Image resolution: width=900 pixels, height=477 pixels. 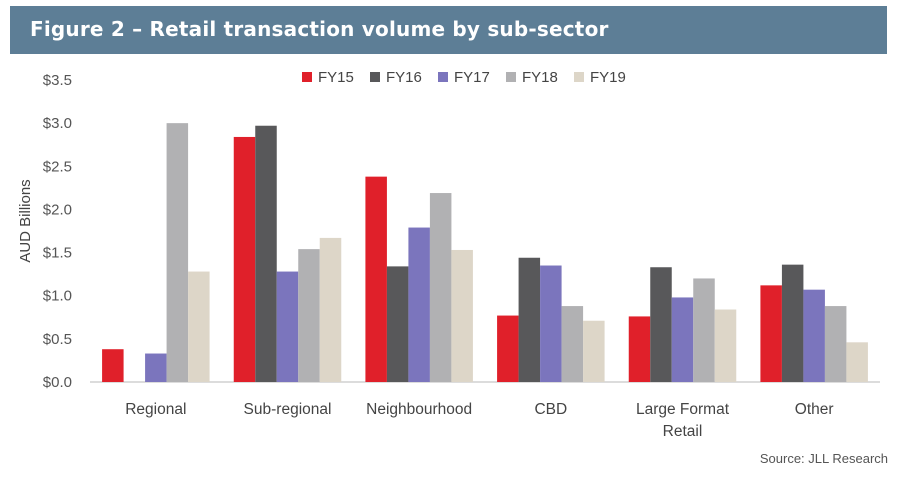 I want to click on bar-fy18-large-format-retail, so click(x=704, y=330).